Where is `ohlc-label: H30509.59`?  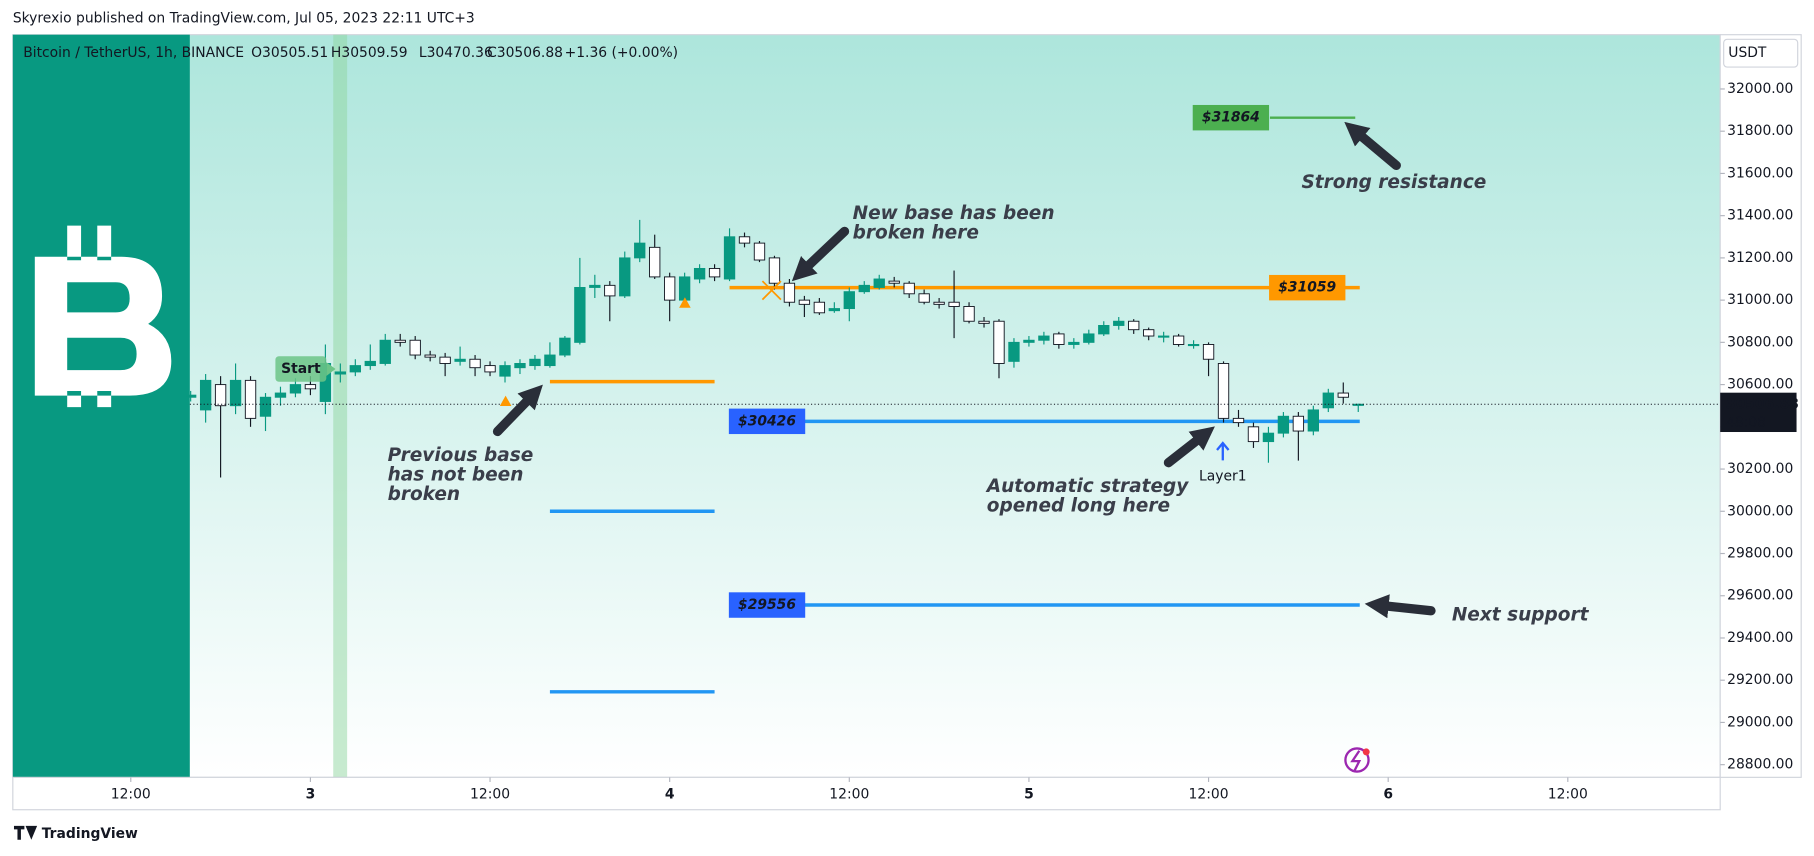
ohlc-label: H30509.59 is located at coordinates (369, 53).